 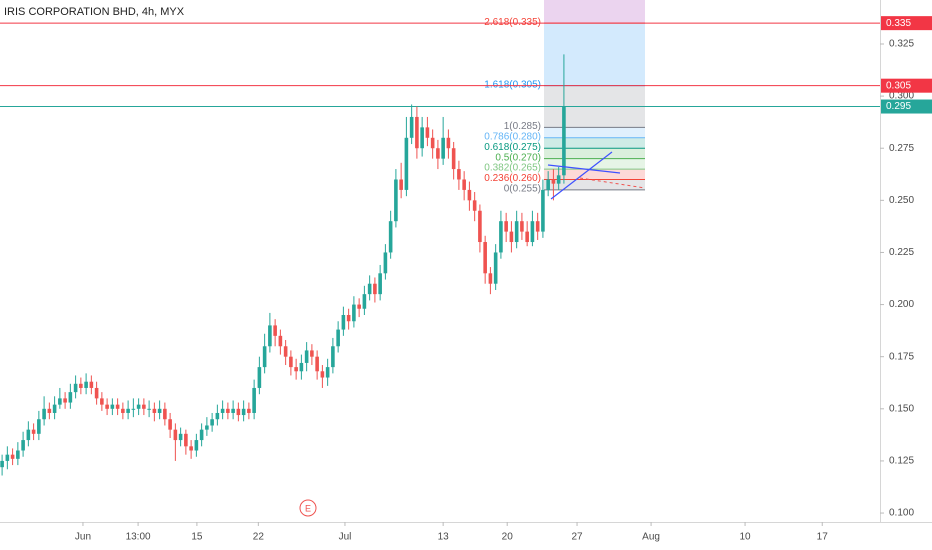 I want to click on x-tick-label: Aug, so click(x=651, y=537).